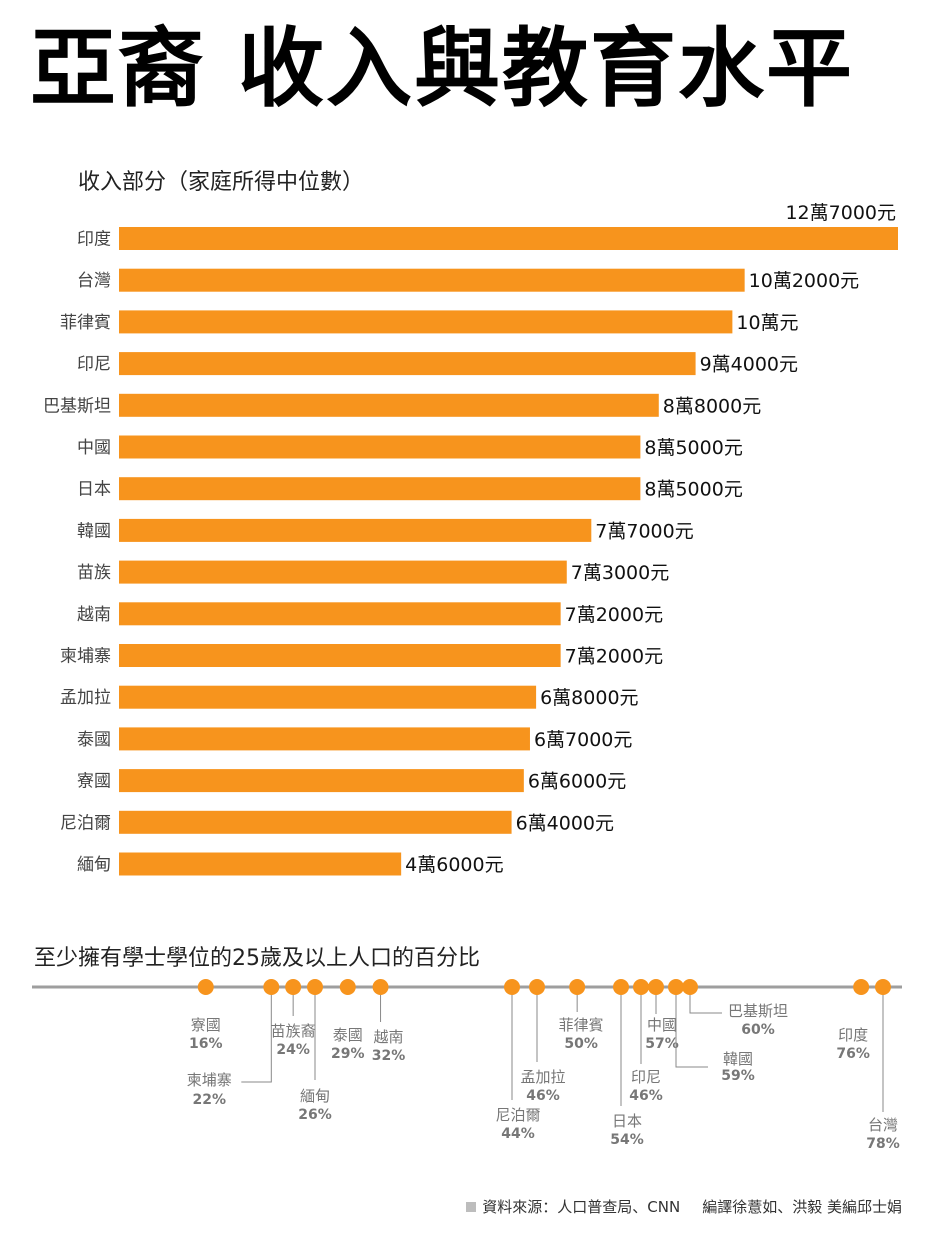 Image resolution: width=936 pixels, height=1248 pixels. I want to click on education-chart-title: 至少擁有學士學位的25歲及以上人口的百分比, so click(257, 958).